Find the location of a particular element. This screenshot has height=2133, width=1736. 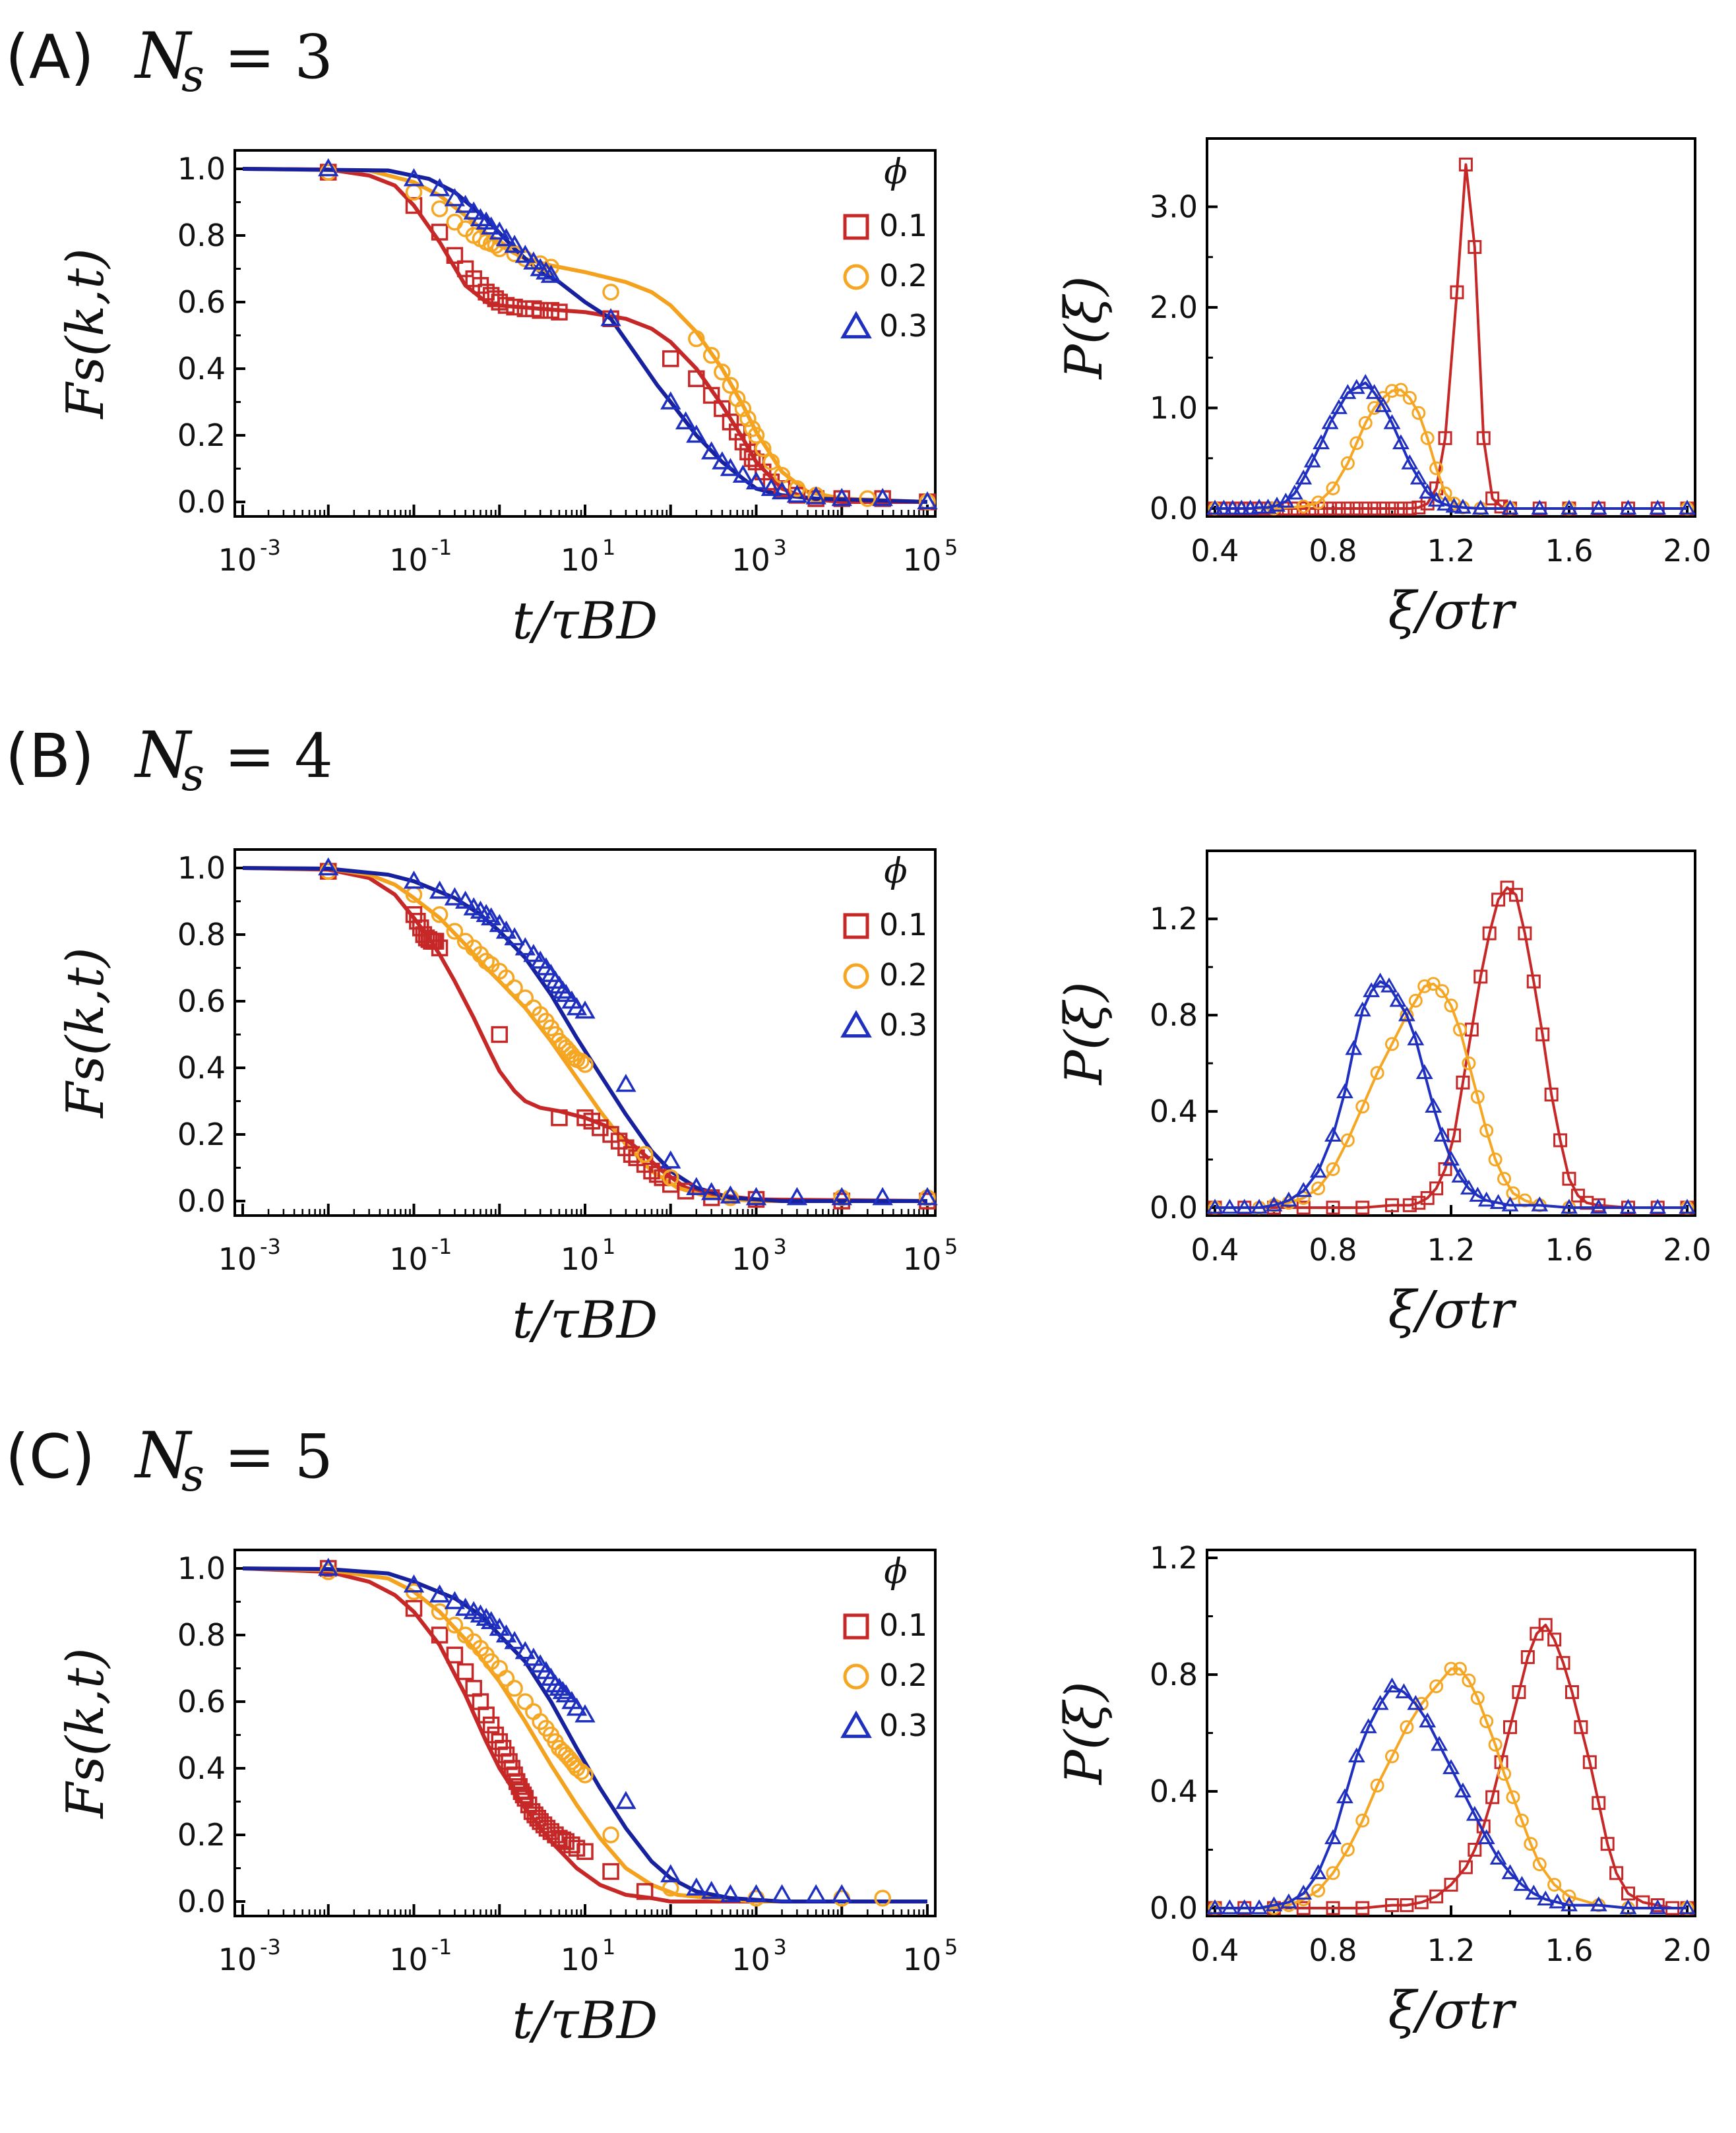

y-tick-label: 0.6 is located at coordinates (201, 1001).